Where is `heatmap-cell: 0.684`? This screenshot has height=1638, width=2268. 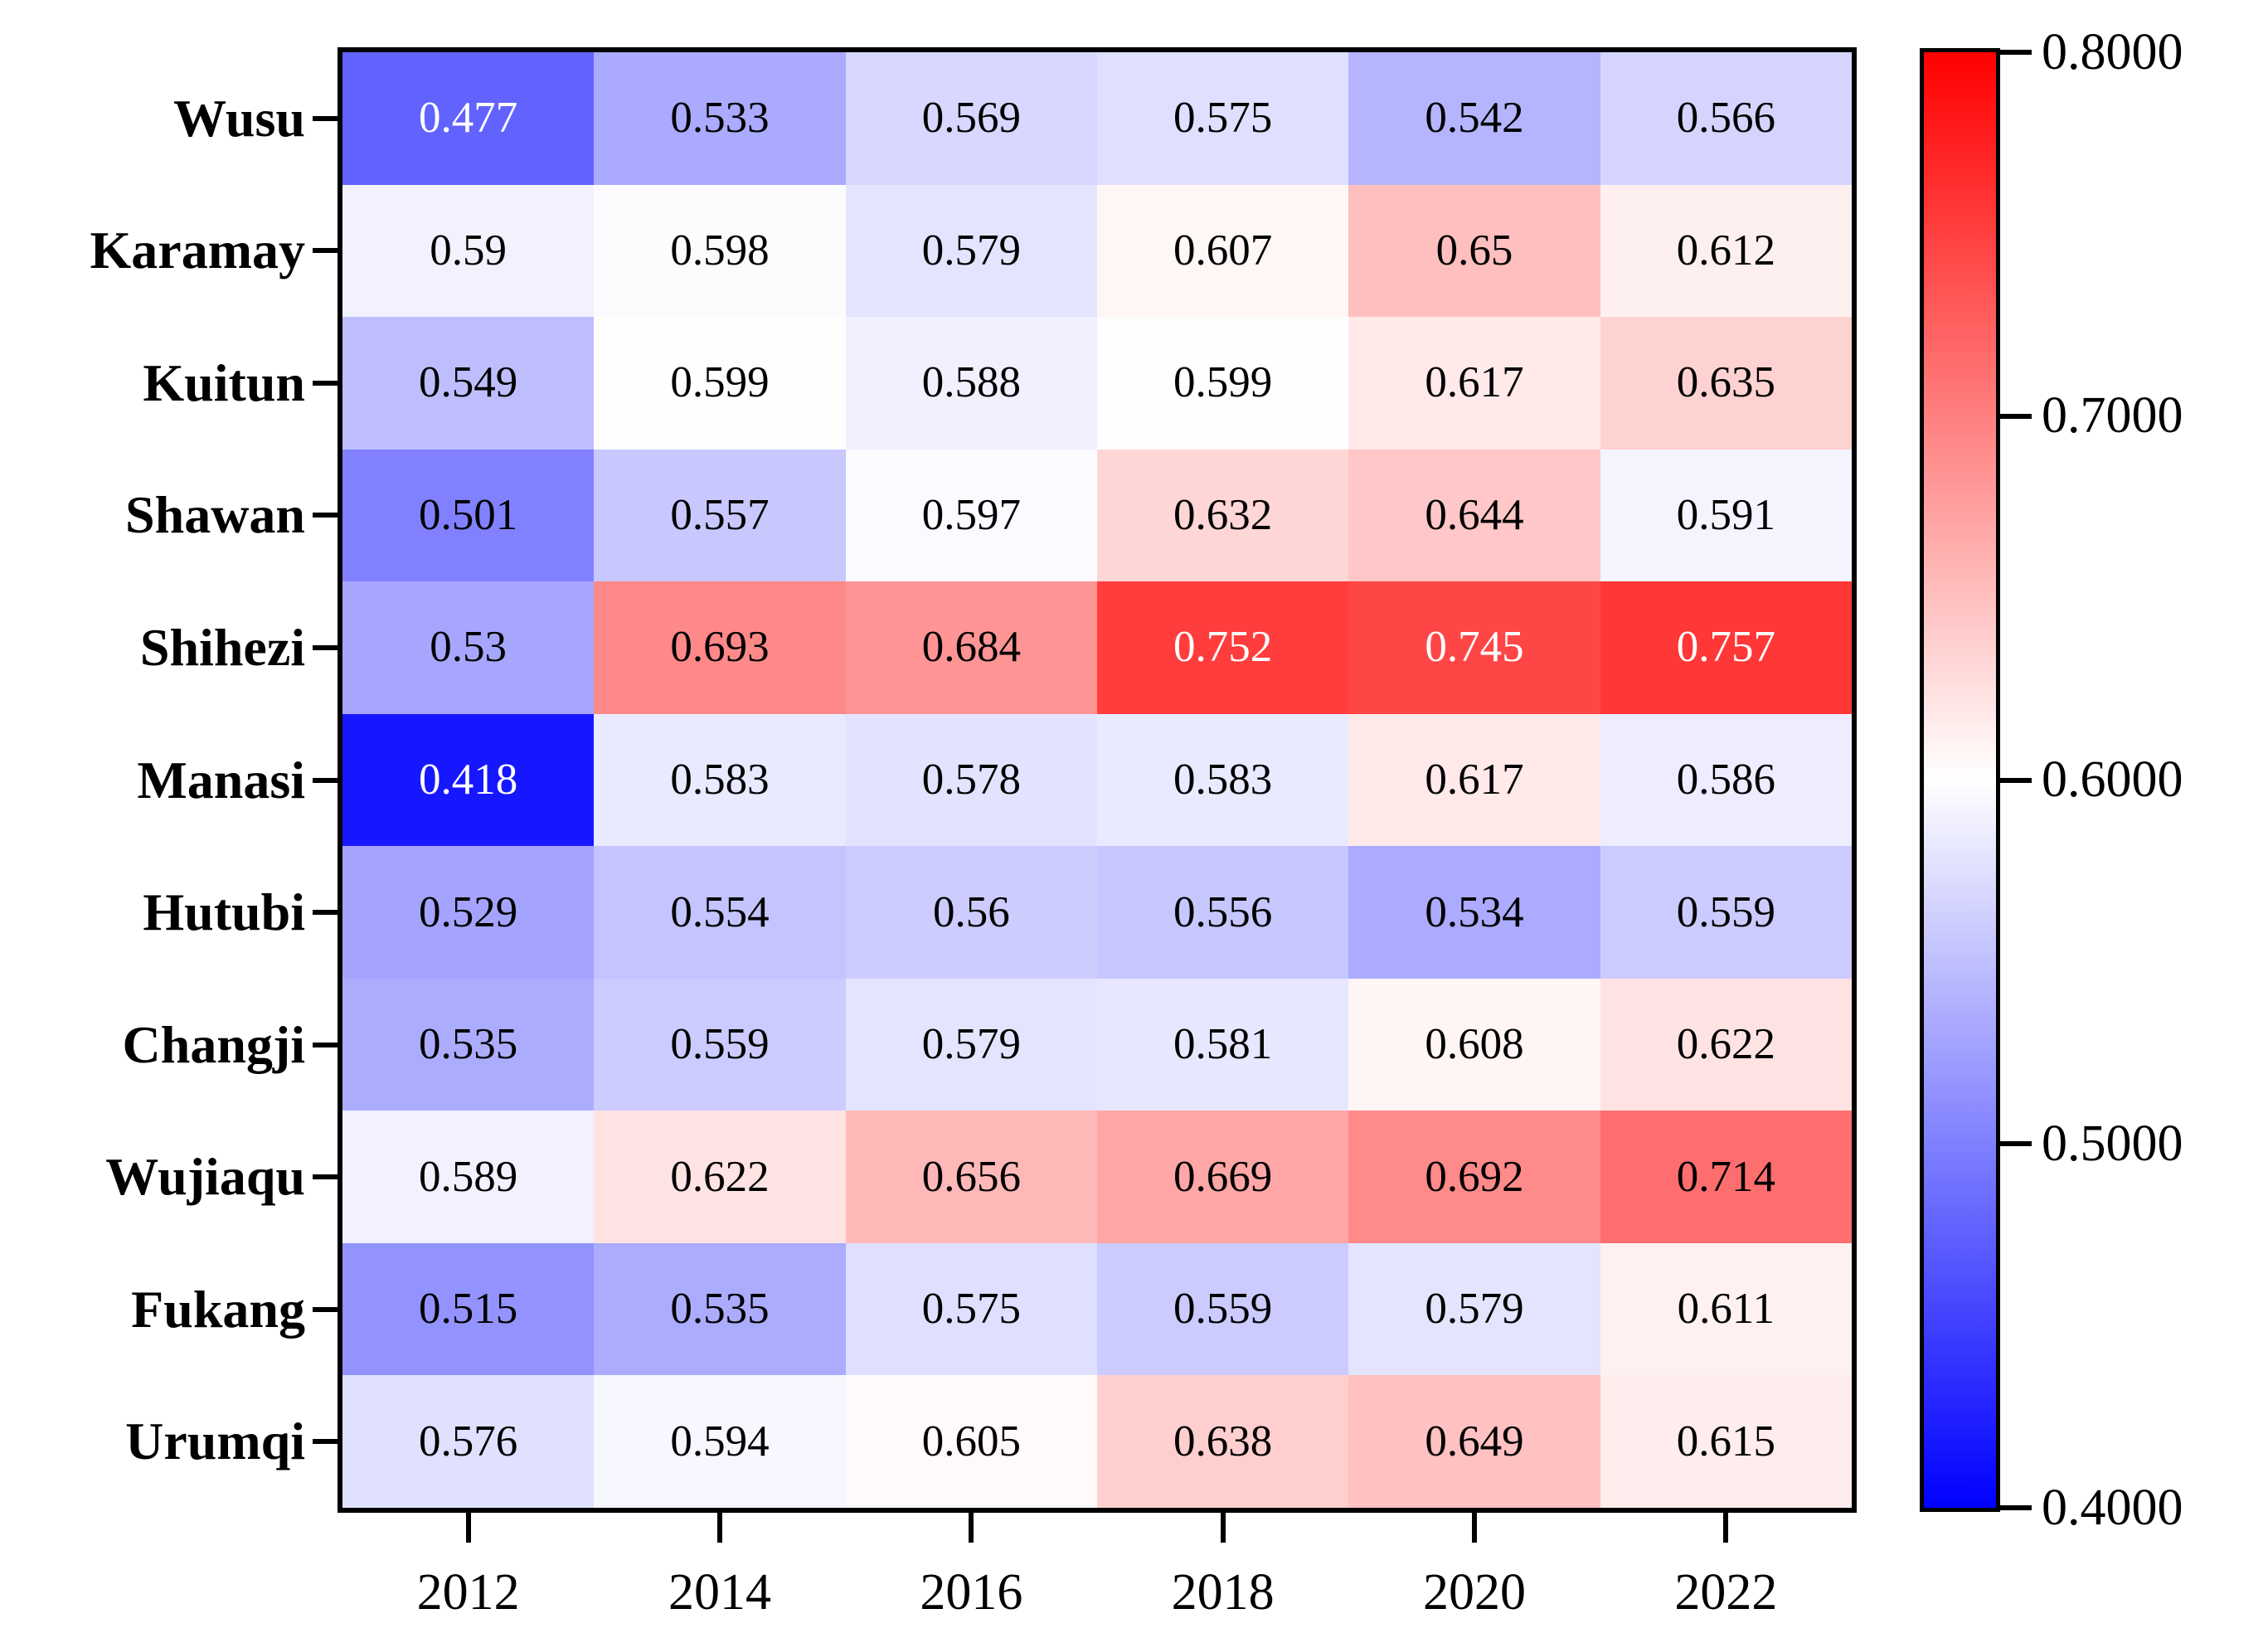
heatmap-cell: 0.684 is located at coordinates (971, 647).